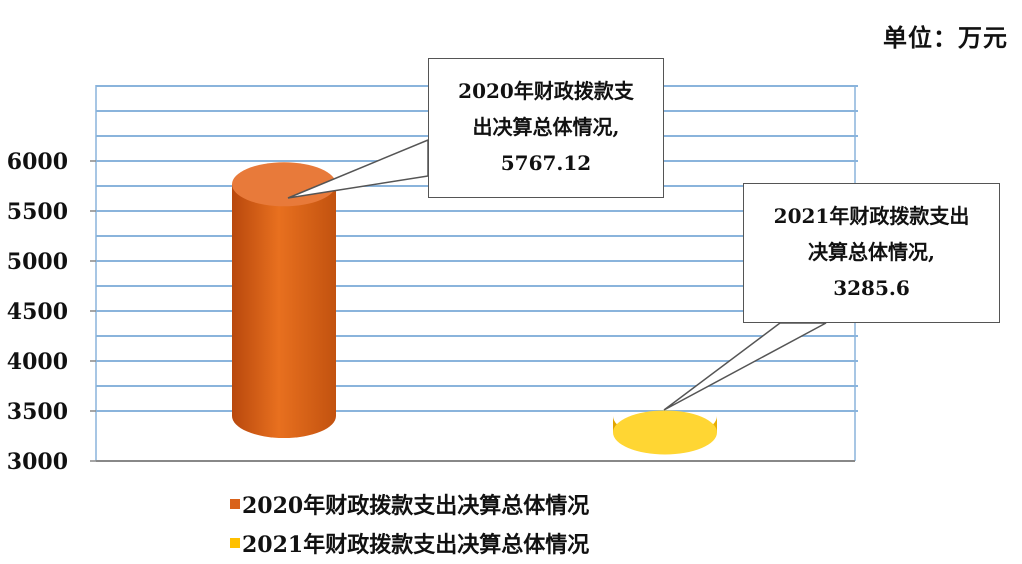 The height and width of the screenshot is (564, 1022). What do you see at coordinates (945, 37) in the screenshot?
I see `unit-label: 单位：万元` at bounding box center [945, 37].